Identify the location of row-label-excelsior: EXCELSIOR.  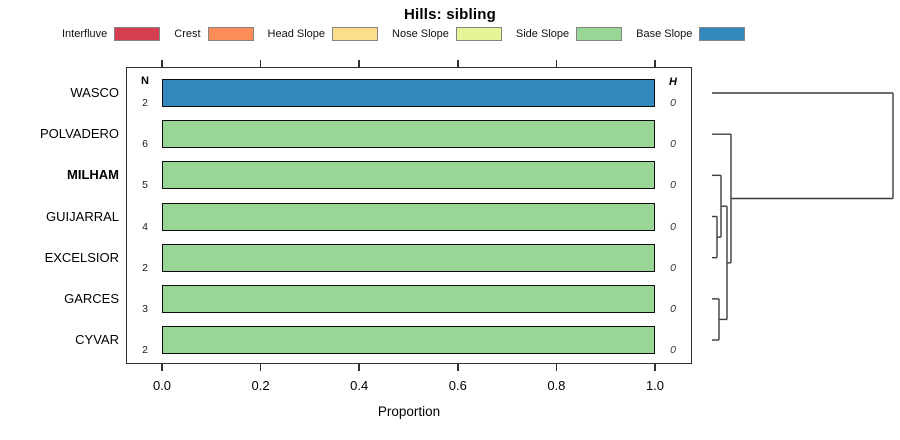
(81, 257).